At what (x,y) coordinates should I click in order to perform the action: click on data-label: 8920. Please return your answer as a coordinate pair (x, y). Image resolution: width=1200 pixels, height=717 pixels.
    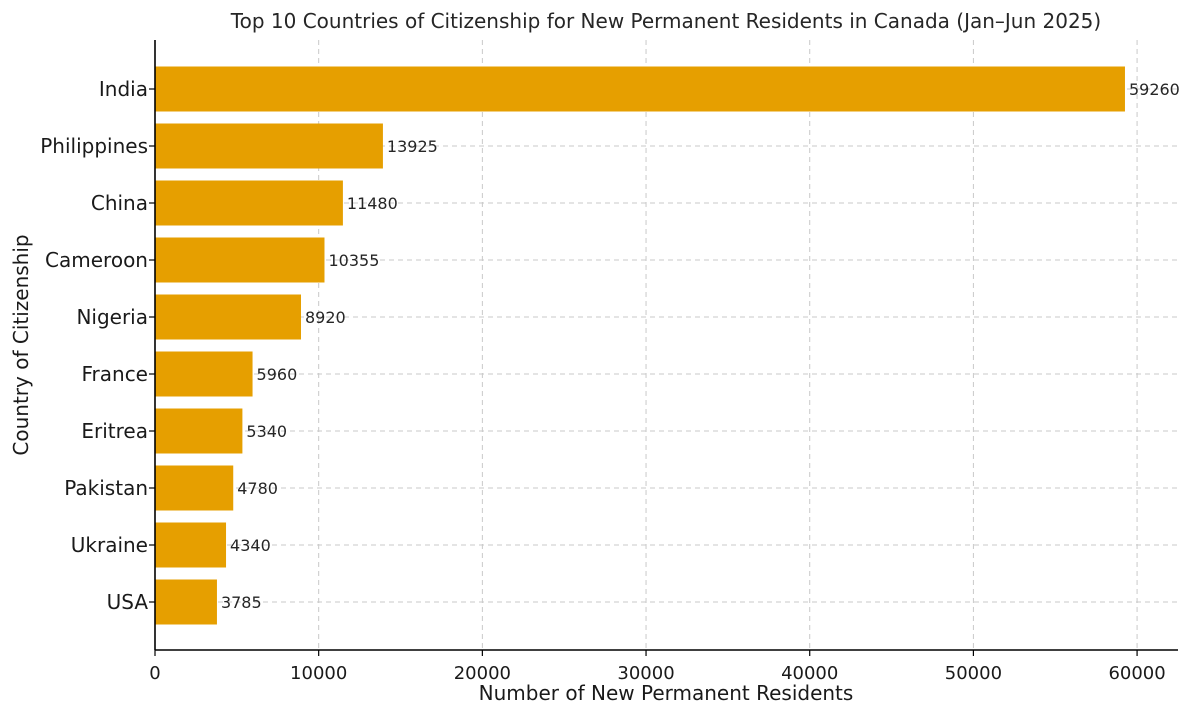
    Looking at the image, I should click on (325, 317).